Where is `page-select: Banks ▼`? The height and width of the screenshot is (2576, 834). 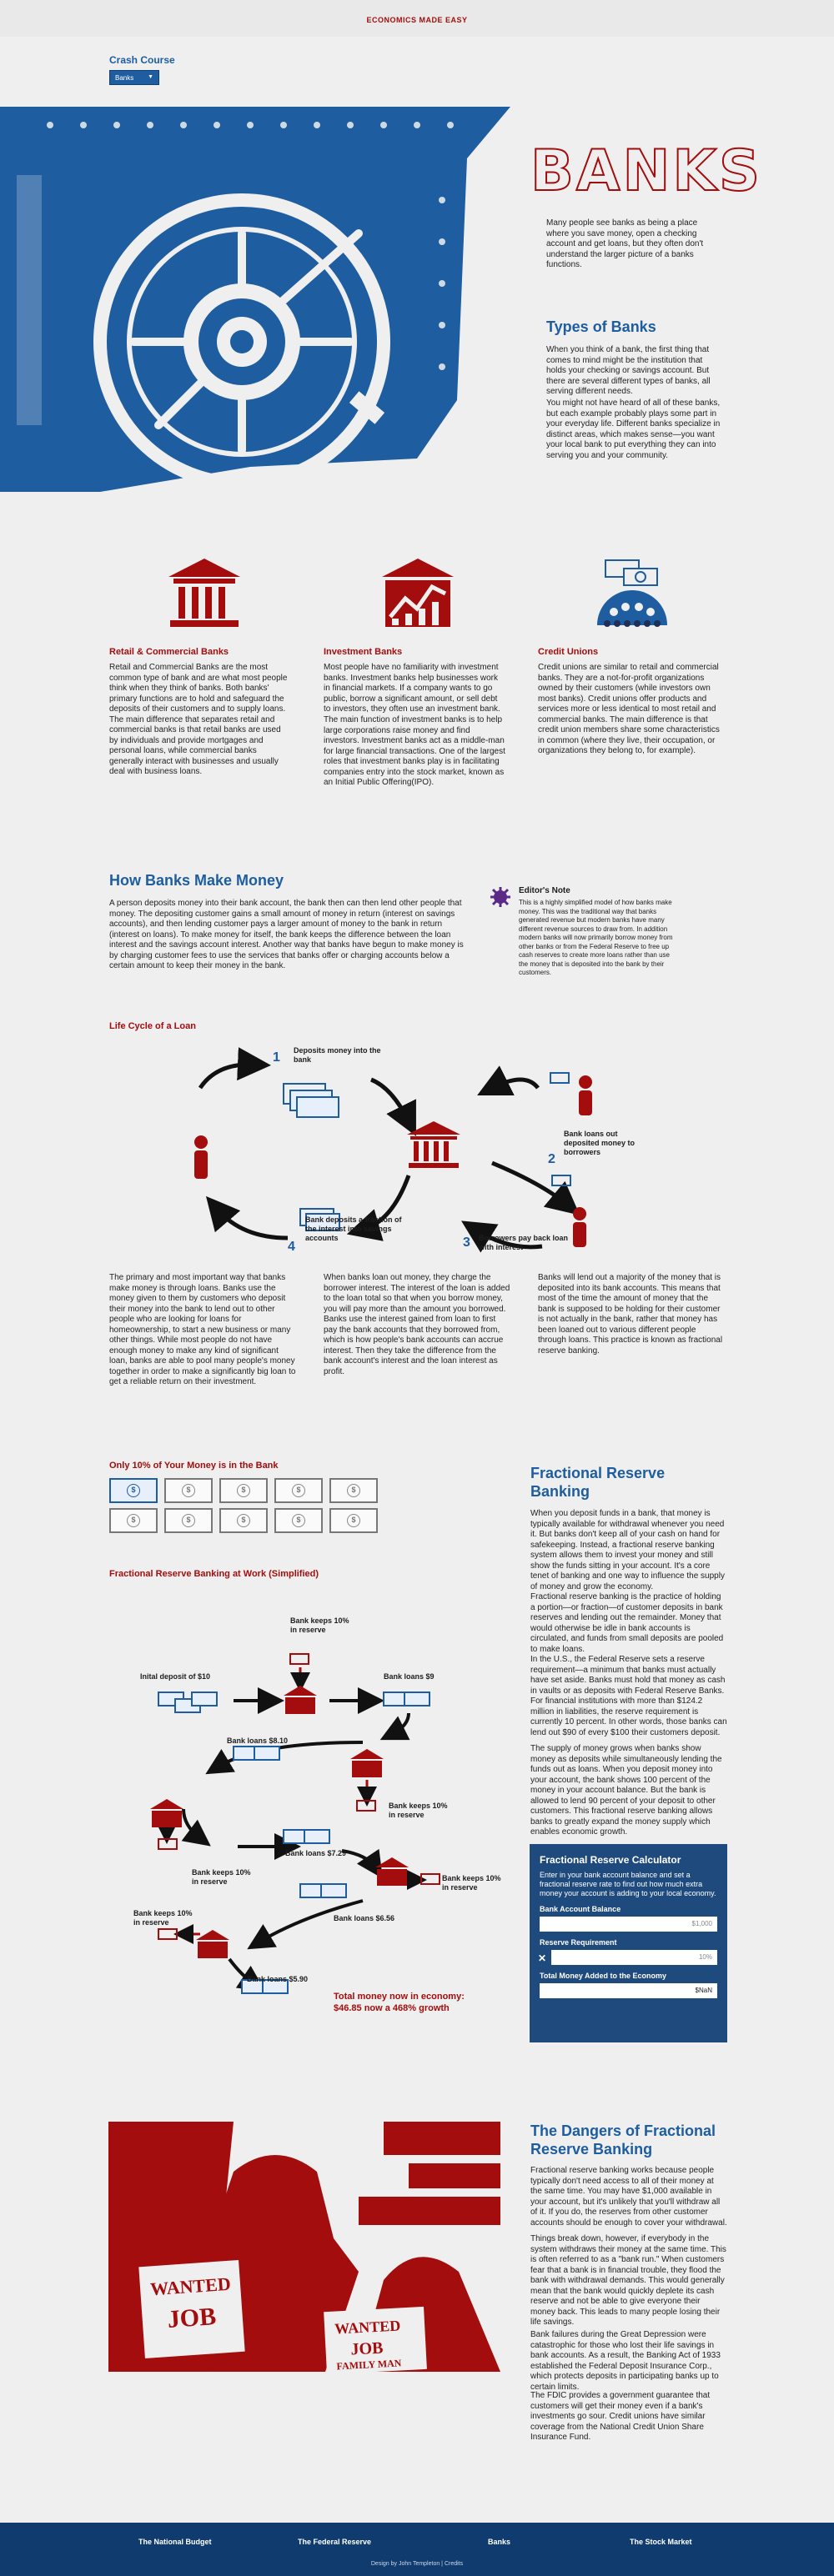 page-select: Banks ▼ is located at coordinates (134, 77).